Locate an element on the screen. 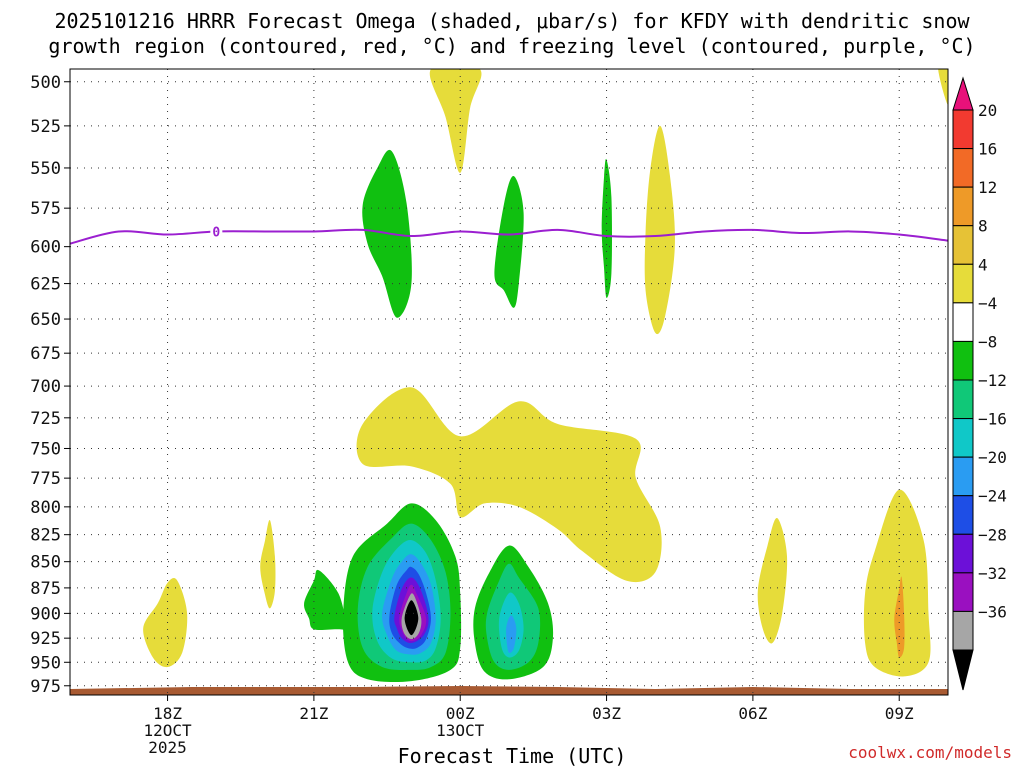 The width and height of the screenshot is (1024, 768). y-tick-label-900: 900 is located at coordinates (45, 614).